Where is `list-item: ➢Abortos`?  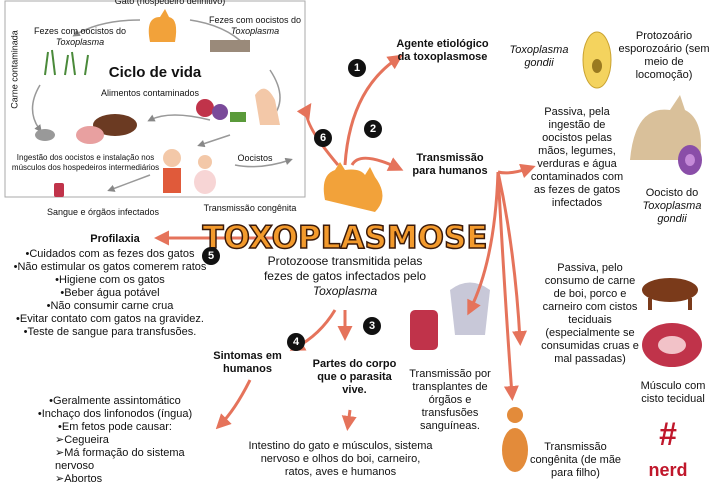 list-item: ➢Abortos is located at coordinates (79, 479).